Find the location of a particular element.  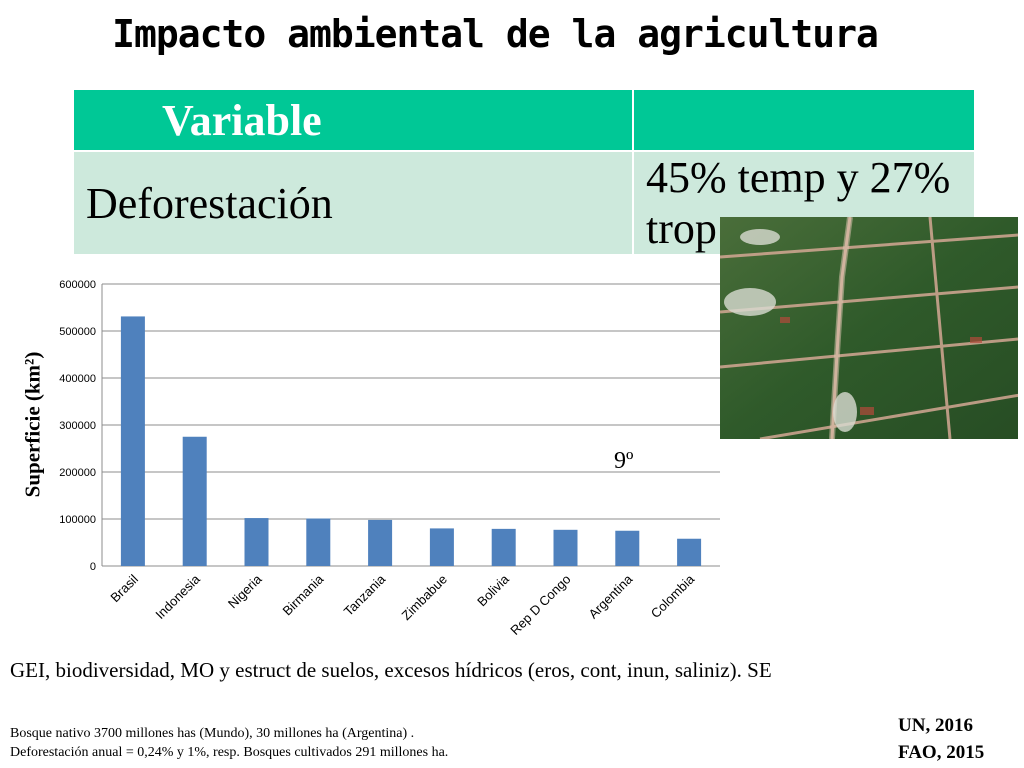

table-header-row: Variable is located at coordinates (524, 120).